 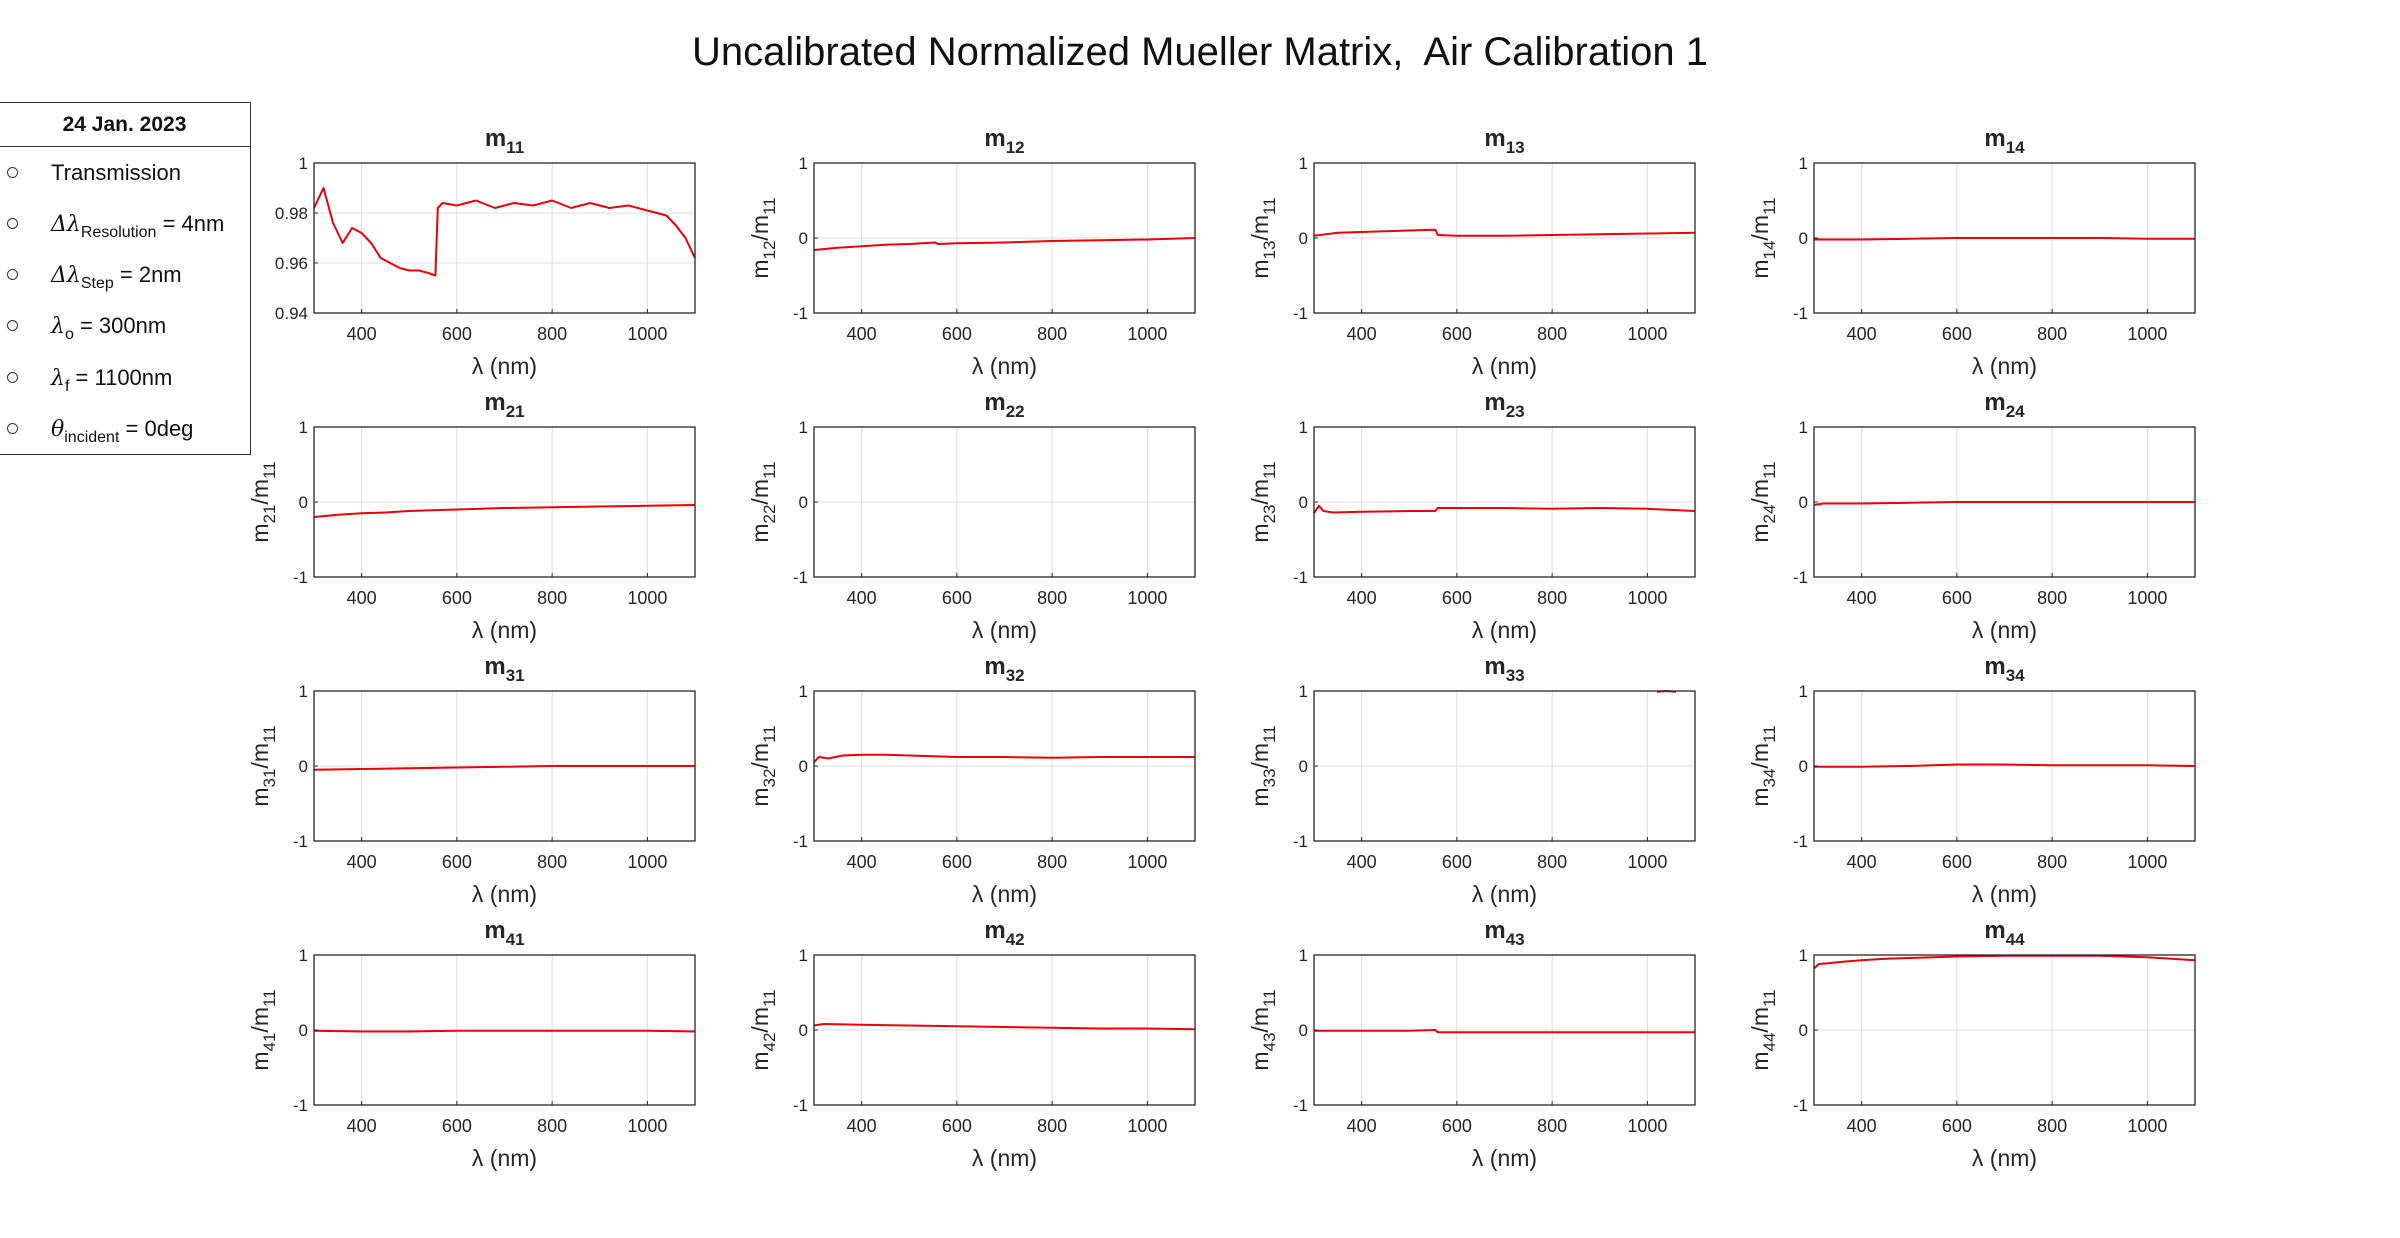 What do you see at coordinates (504, 232) in the screenshot?
I see `series-line-m11` at bounding box center [504, 232].